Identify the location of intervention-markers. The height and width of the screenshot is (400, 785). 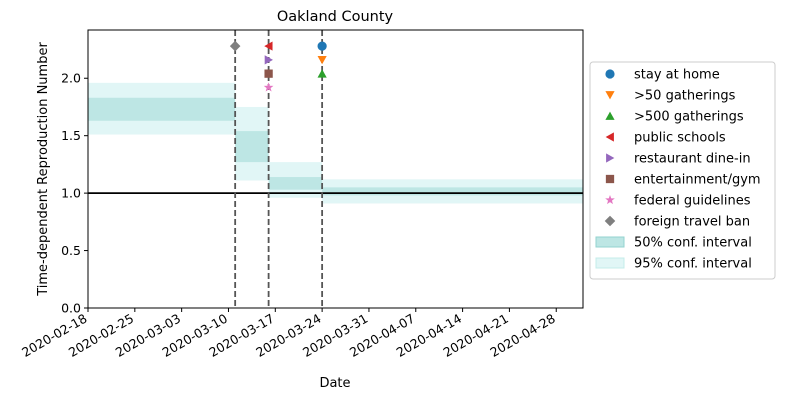
(278, 66).